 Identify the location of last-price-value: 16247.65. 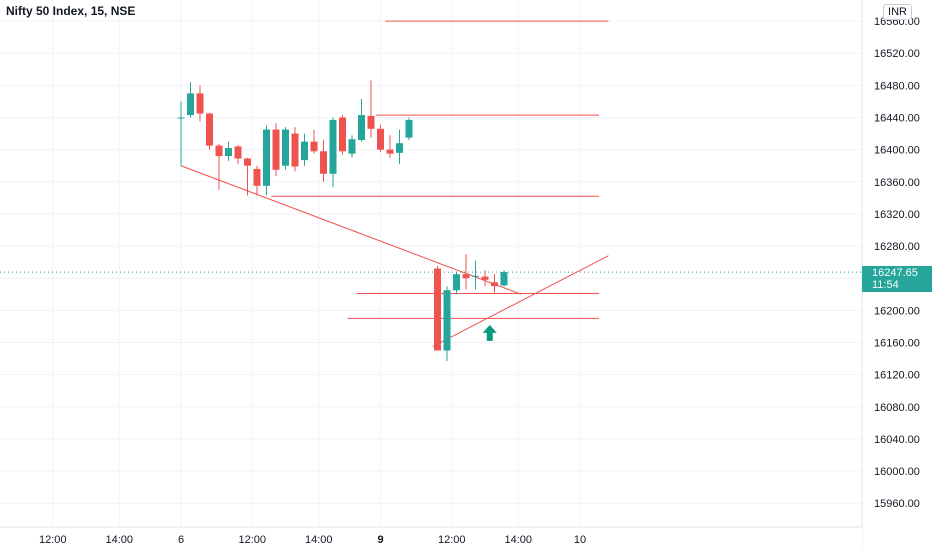
(895, 273).